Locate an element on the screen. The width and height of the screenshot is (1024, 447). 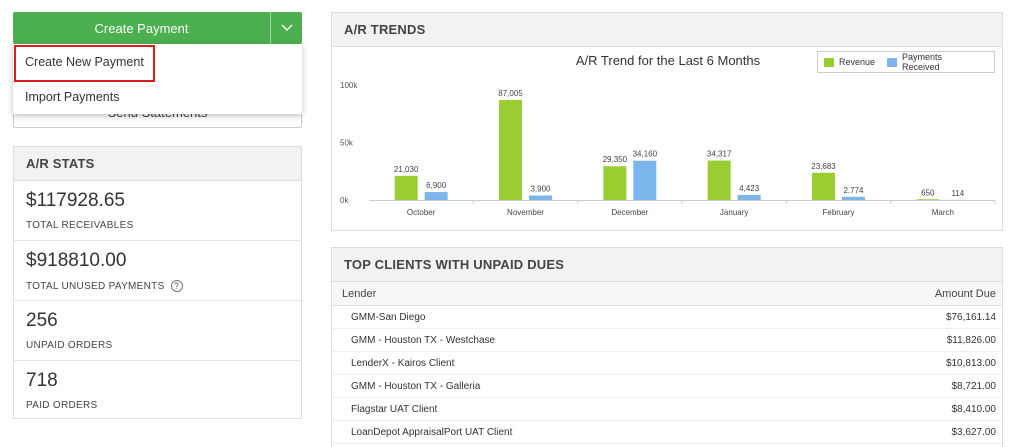
table-row: LenderX - Kairos Client $10,813.00 is located at coordinates (667, 363).